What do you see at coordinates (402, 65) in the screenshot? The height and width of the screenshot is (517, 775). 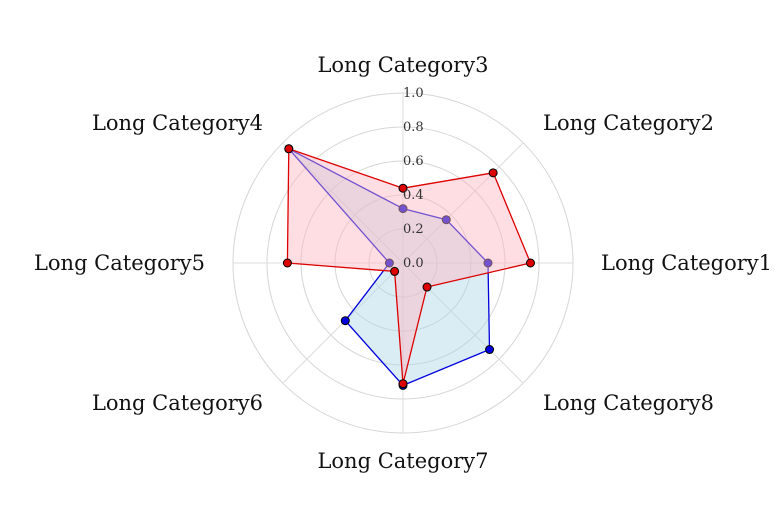 I see `category-label: Long Category3` at bounding box center [402, 65].